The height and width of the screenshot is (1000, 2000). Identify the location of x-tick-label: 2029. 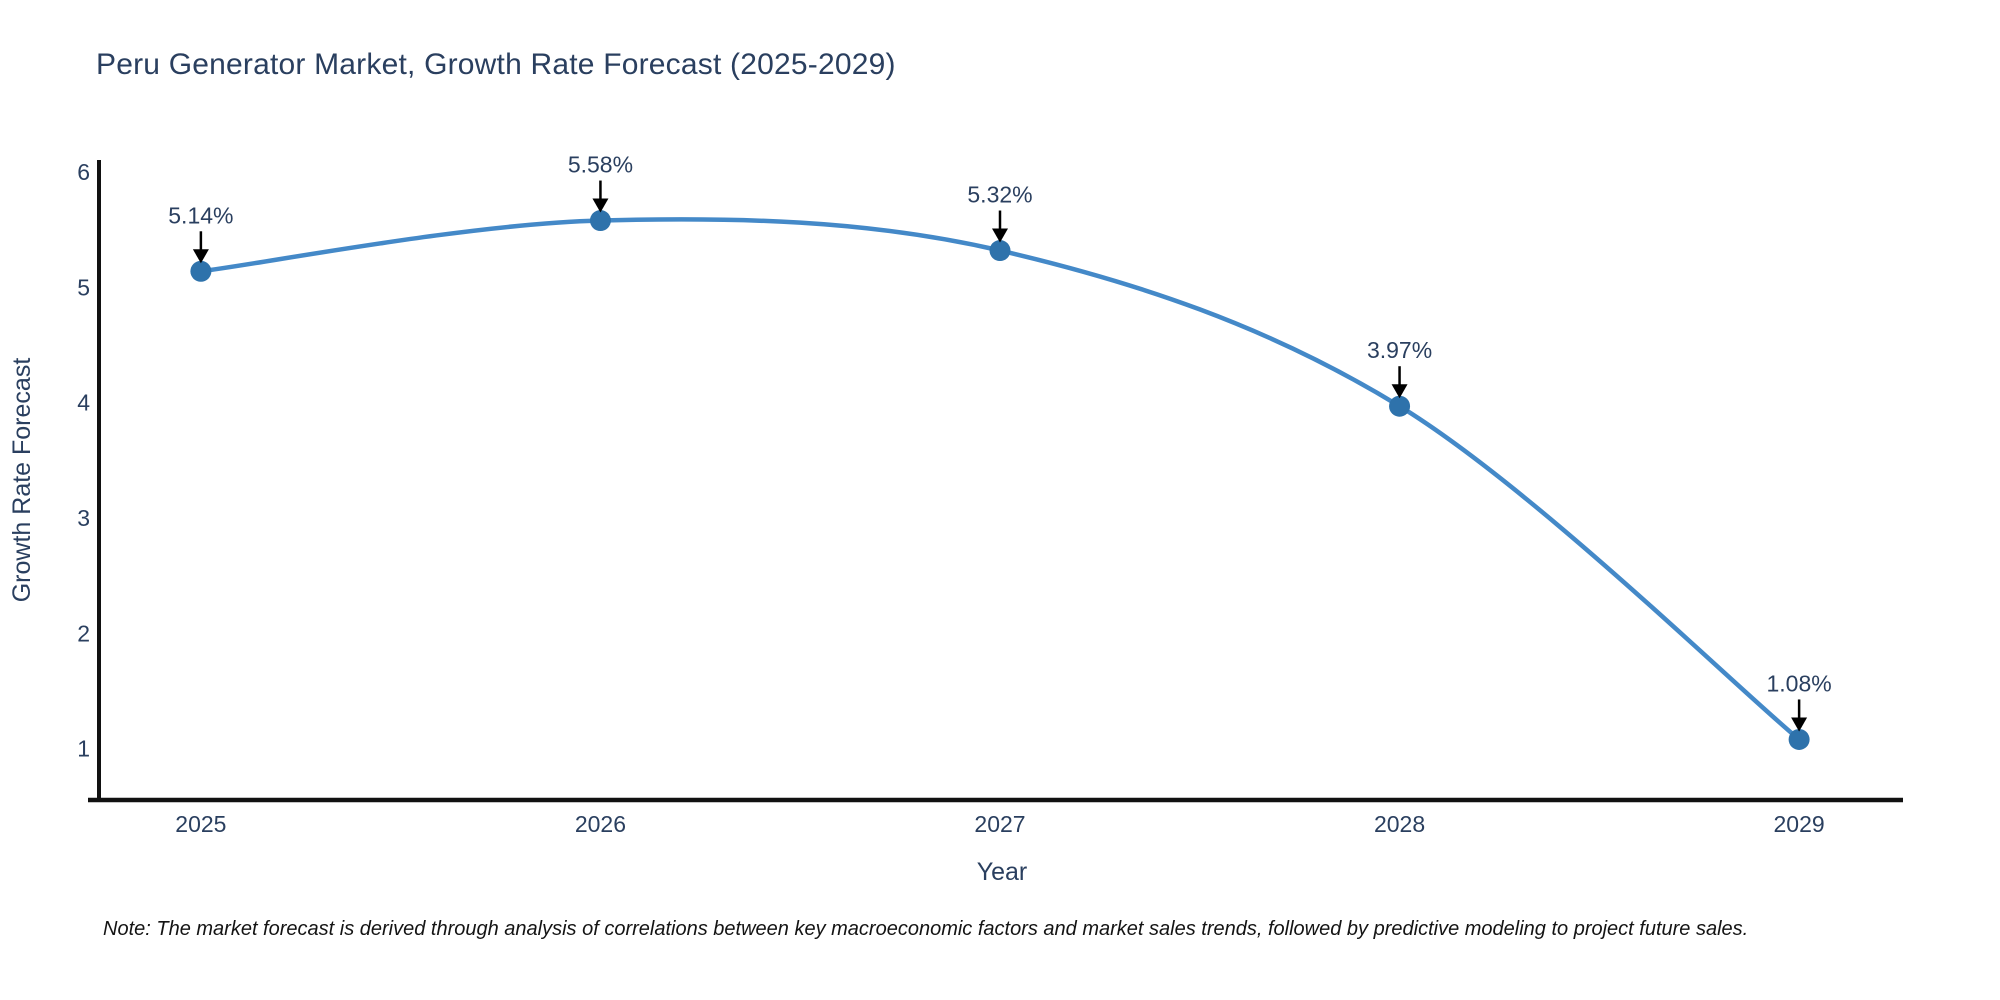
(1799, 824).